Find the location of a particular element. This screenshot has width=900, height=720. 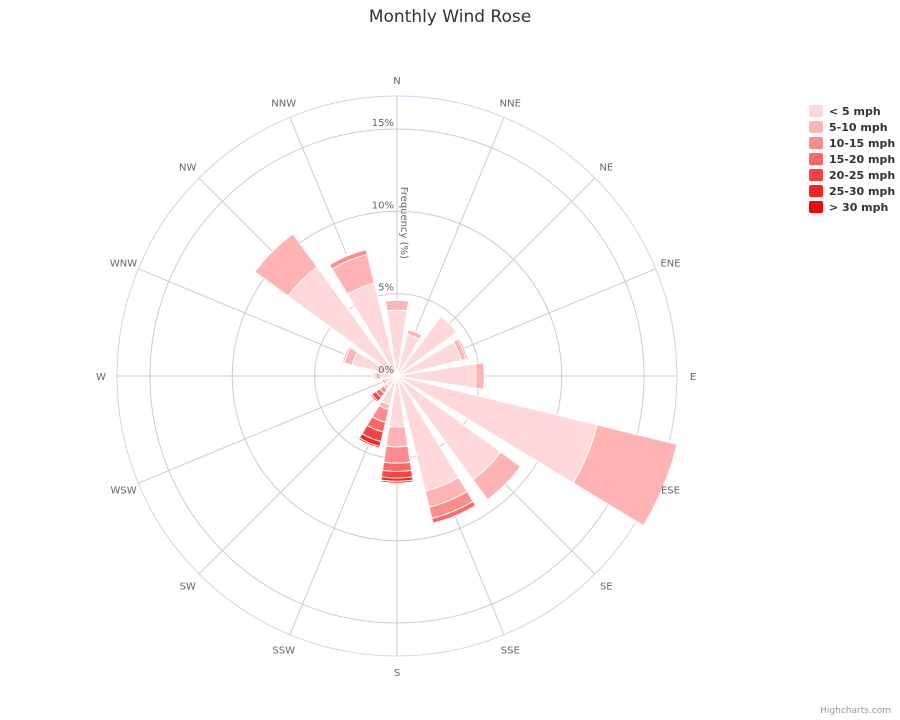

legend-item-7: > 30 mph is located at coordinates (852, 207).